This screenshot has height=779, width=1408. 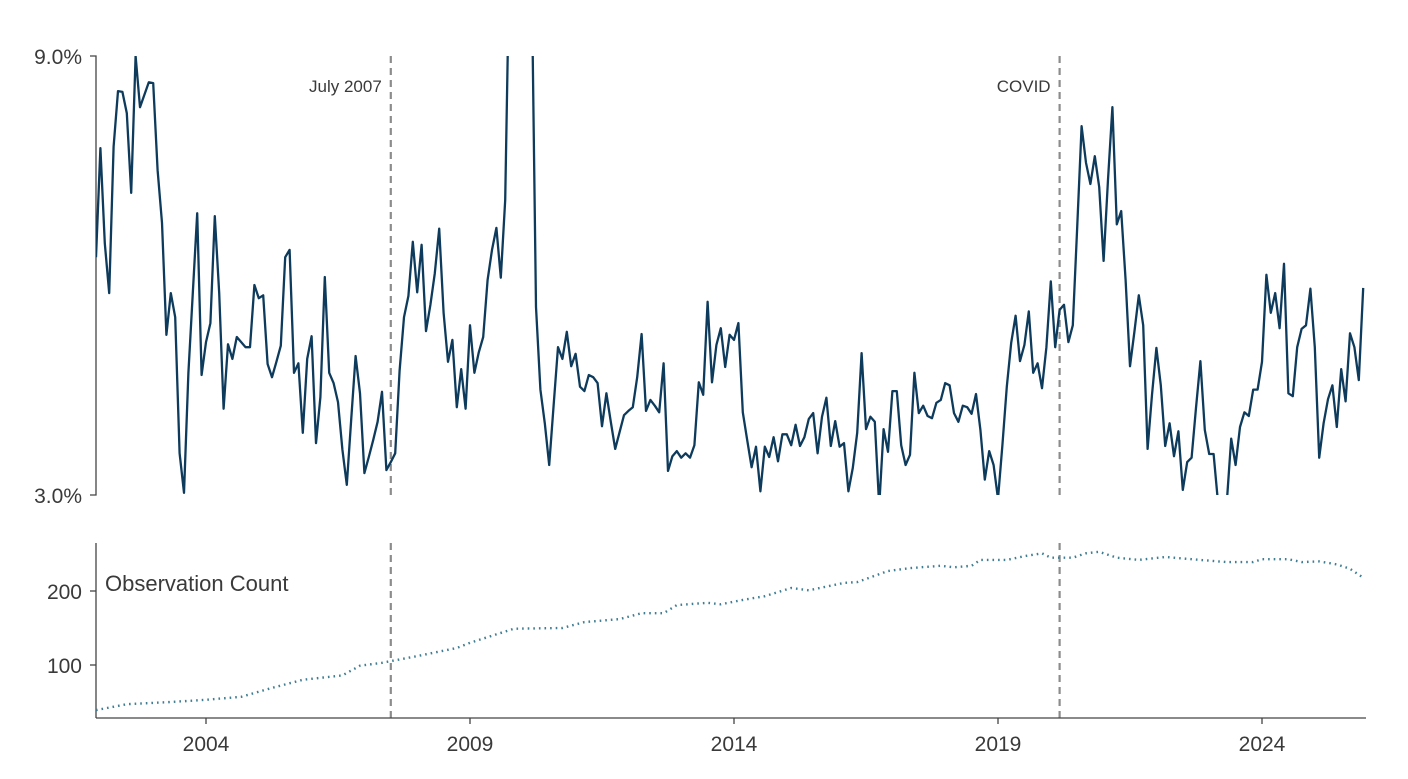 I want to click on rate-y-tick-label-bottom: 3.0%, so click(x=58, y=496).